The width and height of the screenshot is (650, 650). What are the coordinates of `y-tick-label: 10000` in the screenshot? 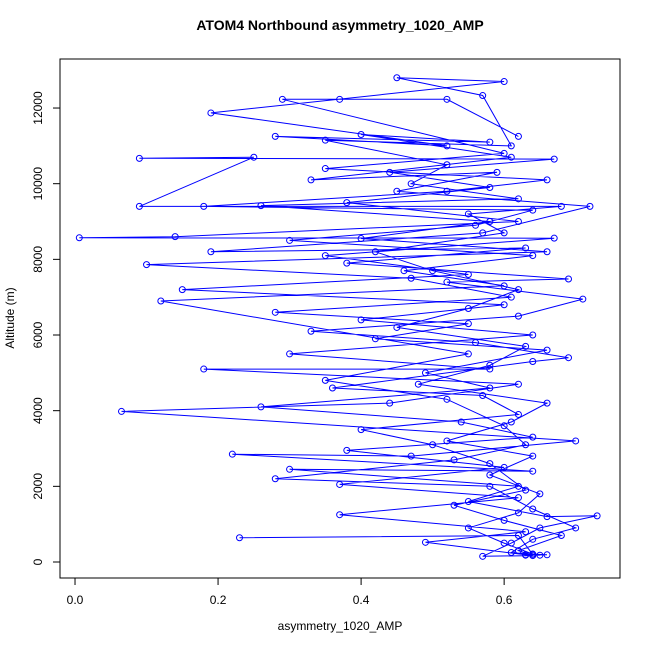 It's located at (38, 184).